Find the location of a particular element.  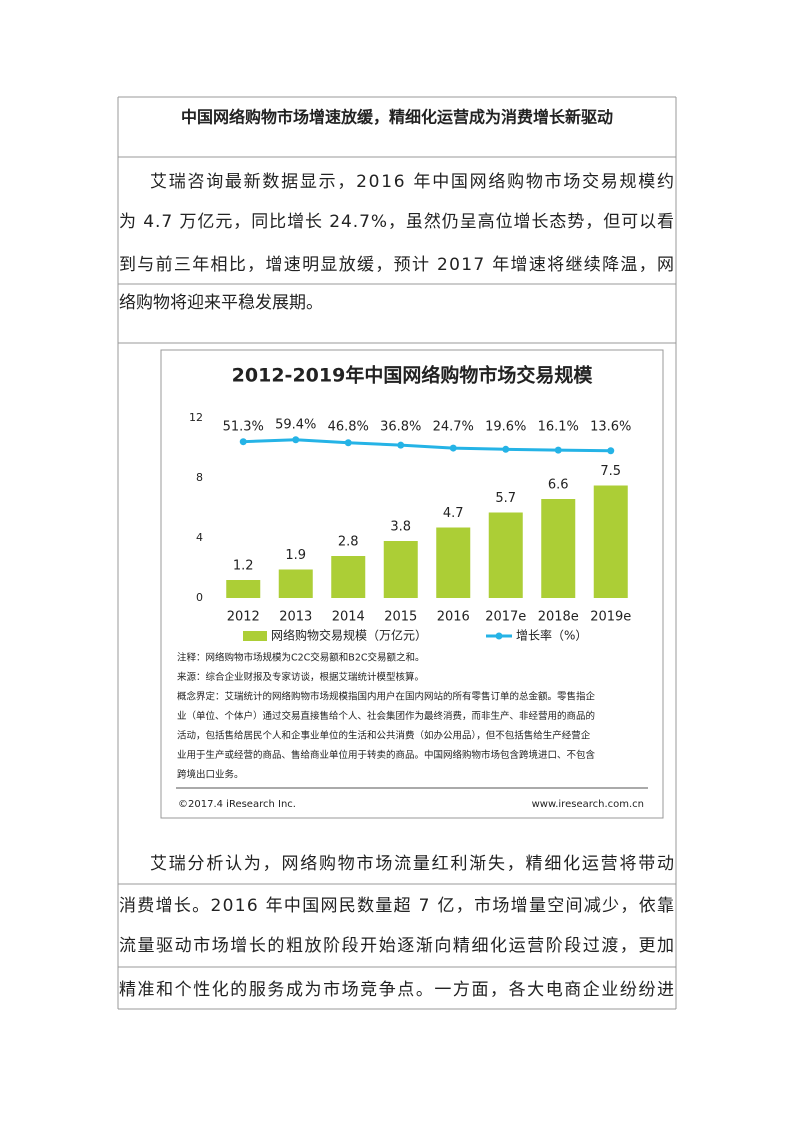

growth-value-label: 46.8% is located at coordinates (348, 427).